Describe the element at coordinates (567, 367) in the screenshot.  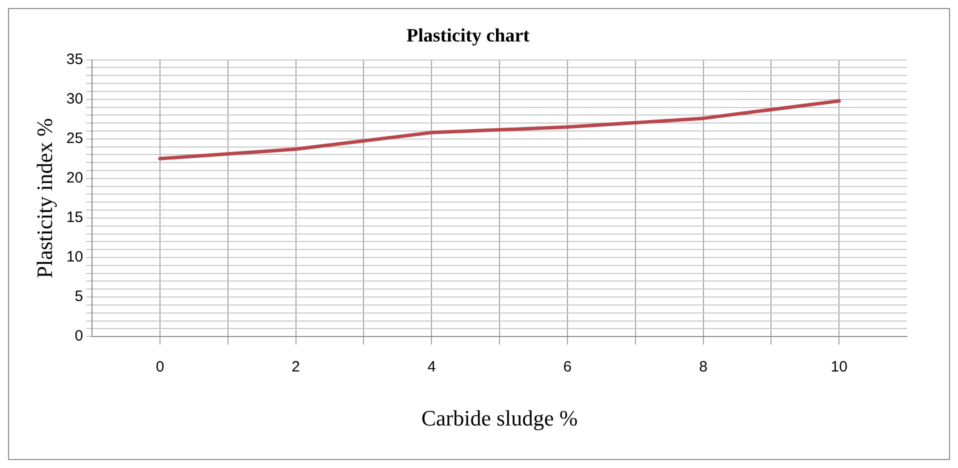
I see `x-tick-label: 6` at that location.